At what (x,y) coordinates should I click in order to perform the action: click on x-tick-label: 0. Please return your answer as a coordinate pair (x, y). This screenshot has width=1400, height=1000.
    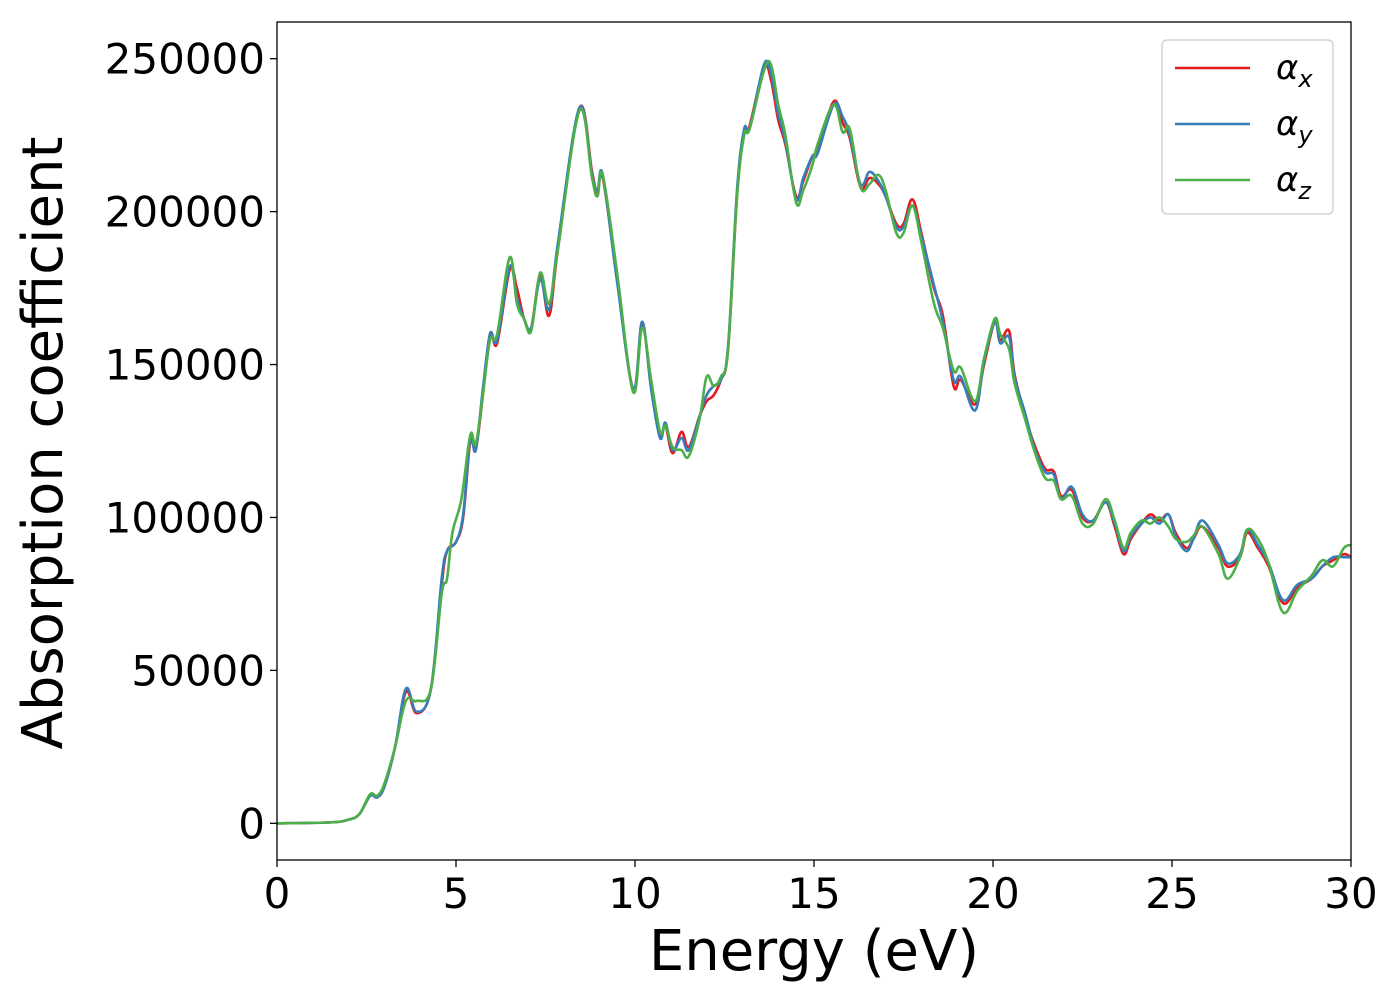
    Looking at the image, I should click on (277, 893).